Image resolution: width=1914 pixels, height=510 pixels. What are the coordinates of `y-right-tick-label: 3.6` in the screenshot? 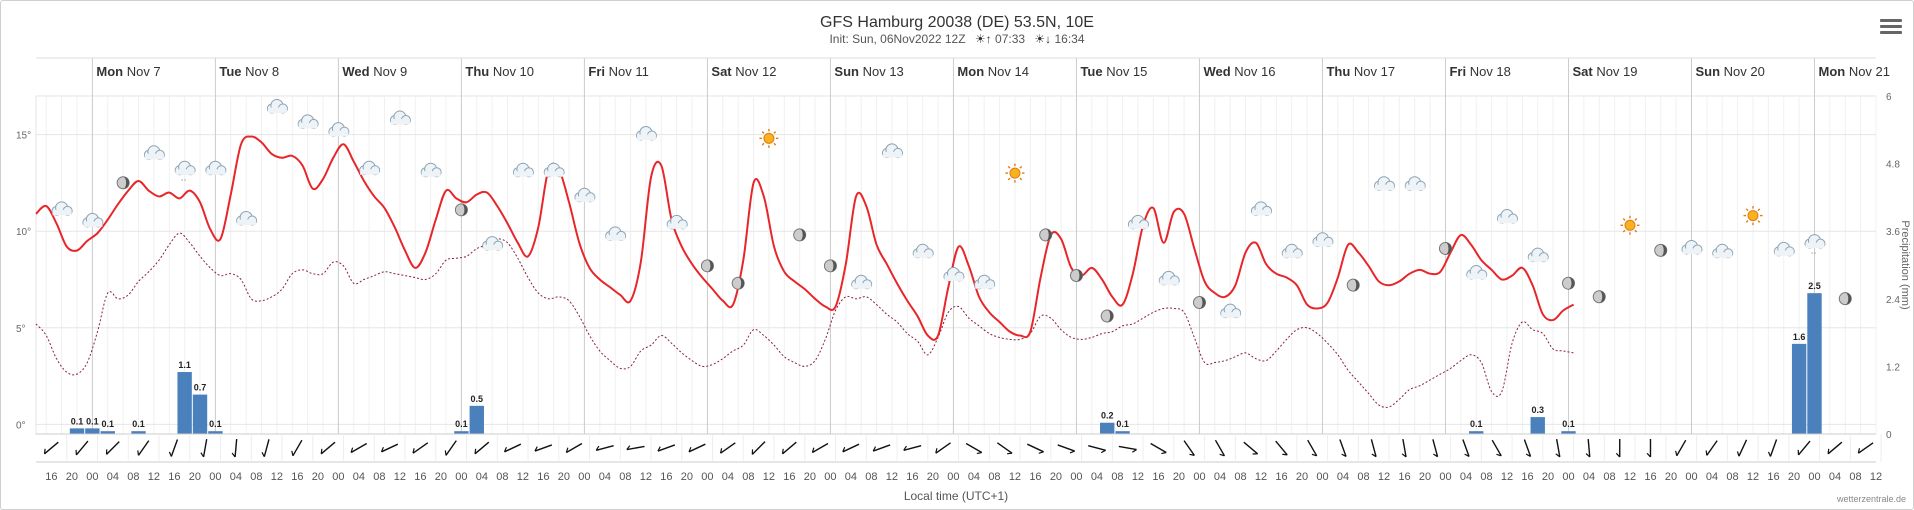 It's located at (1893, 232).